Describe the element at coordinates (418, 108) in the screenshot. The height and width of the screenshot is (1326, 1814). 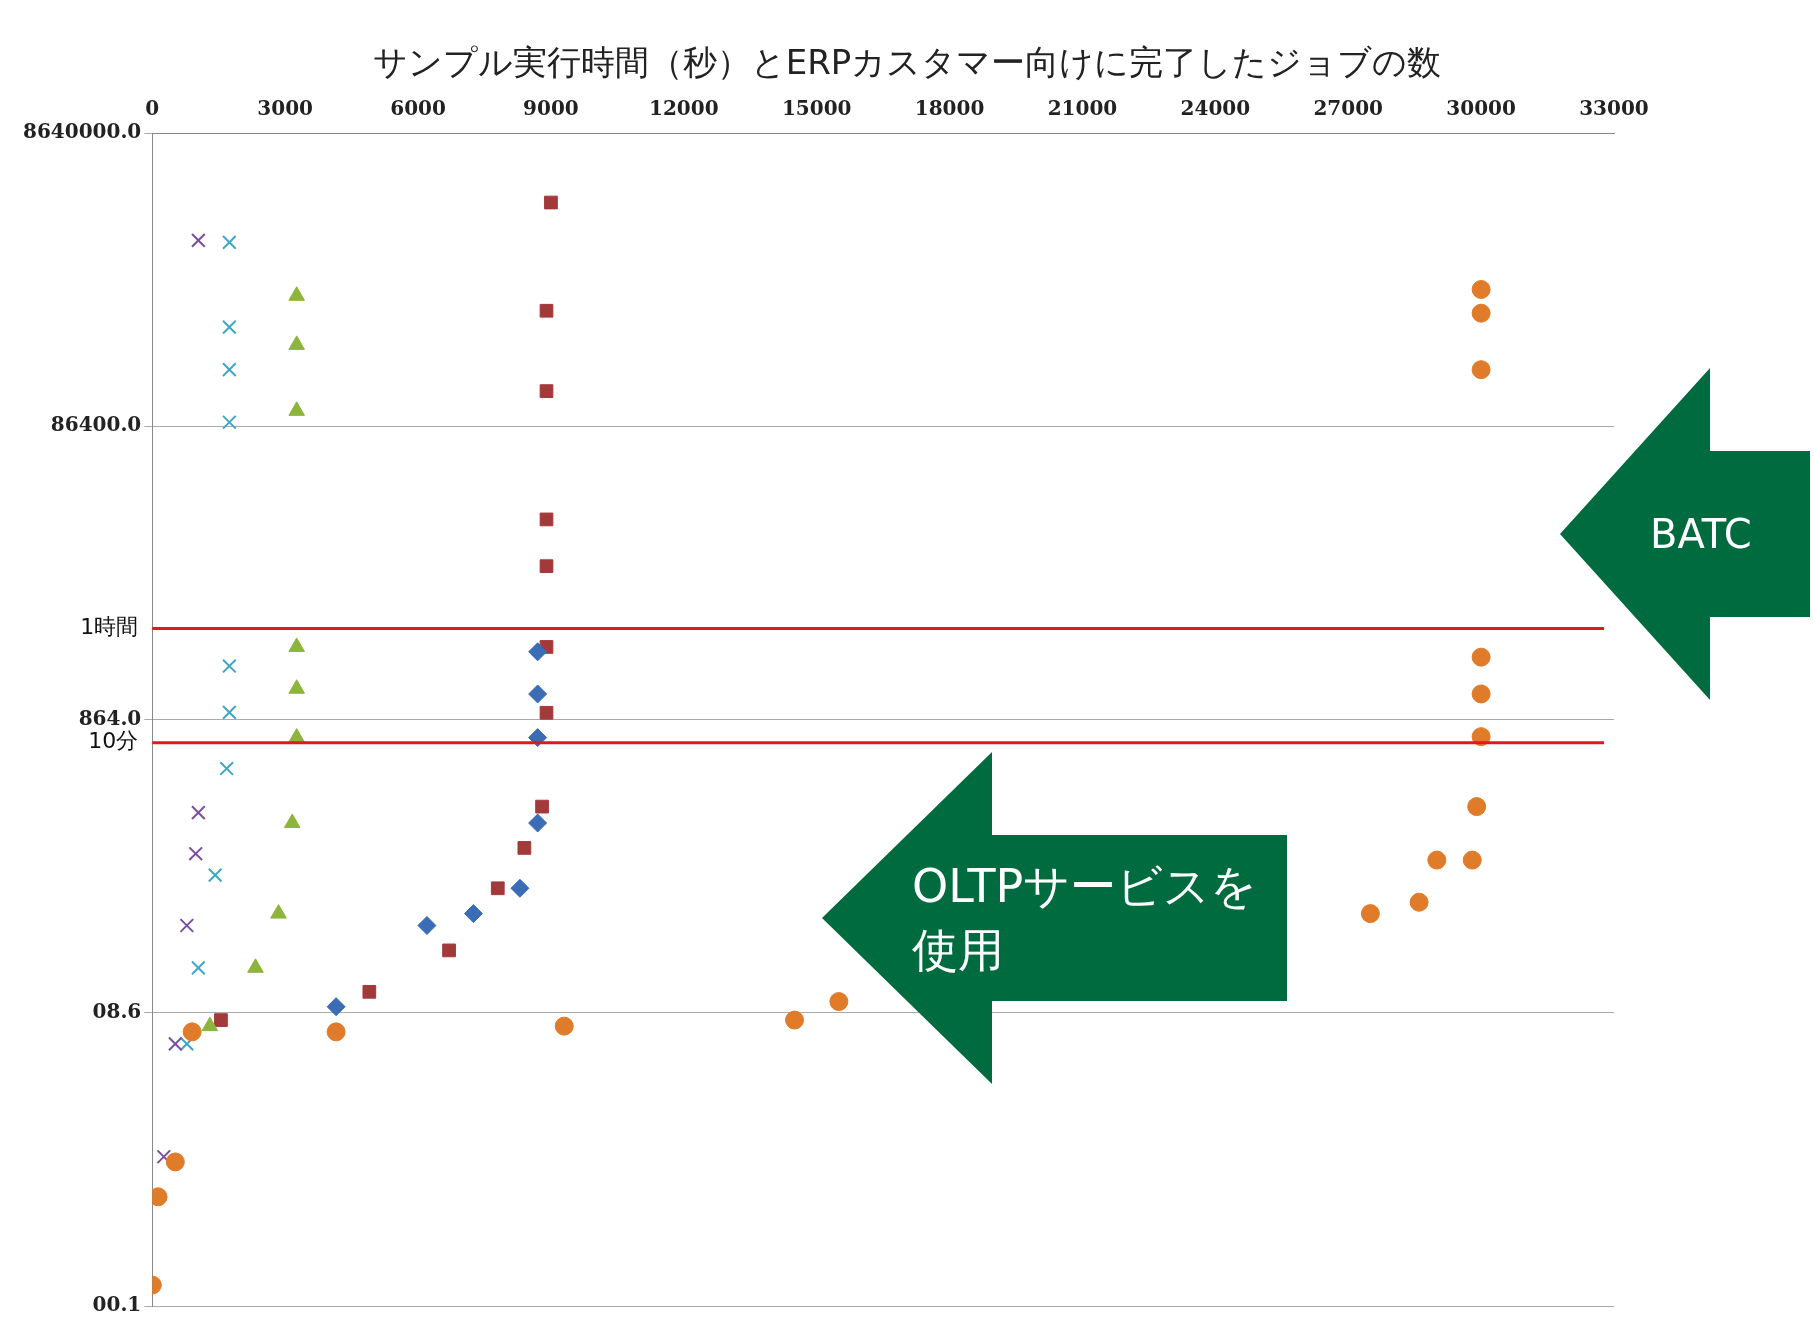
I see `x-tick-label: 6000` at that location.